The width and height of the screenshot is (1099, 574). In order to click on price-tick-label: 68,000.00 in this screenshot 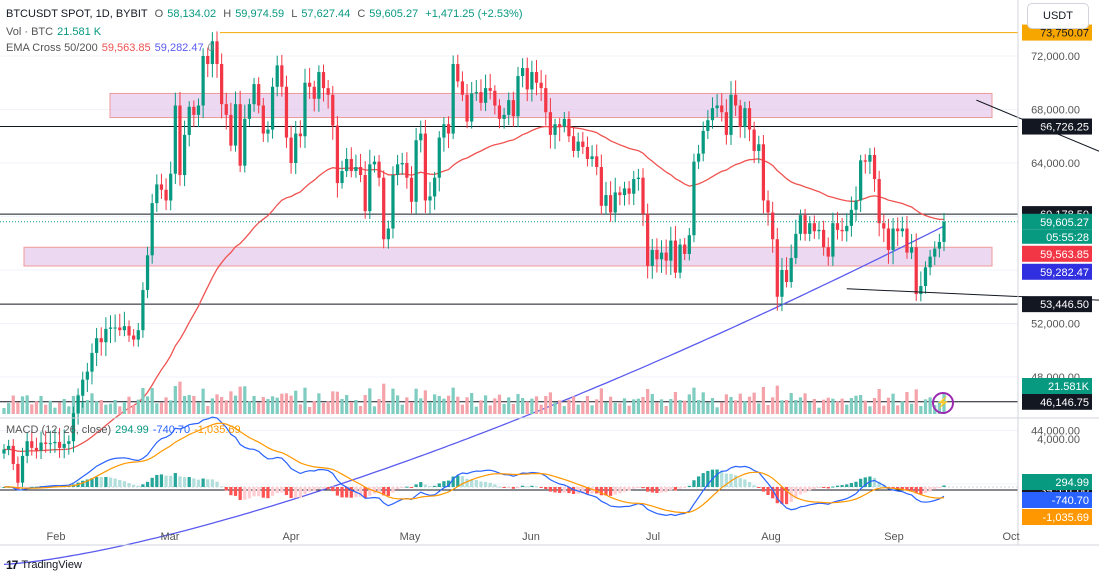, I will do `click(1055, 111)`.